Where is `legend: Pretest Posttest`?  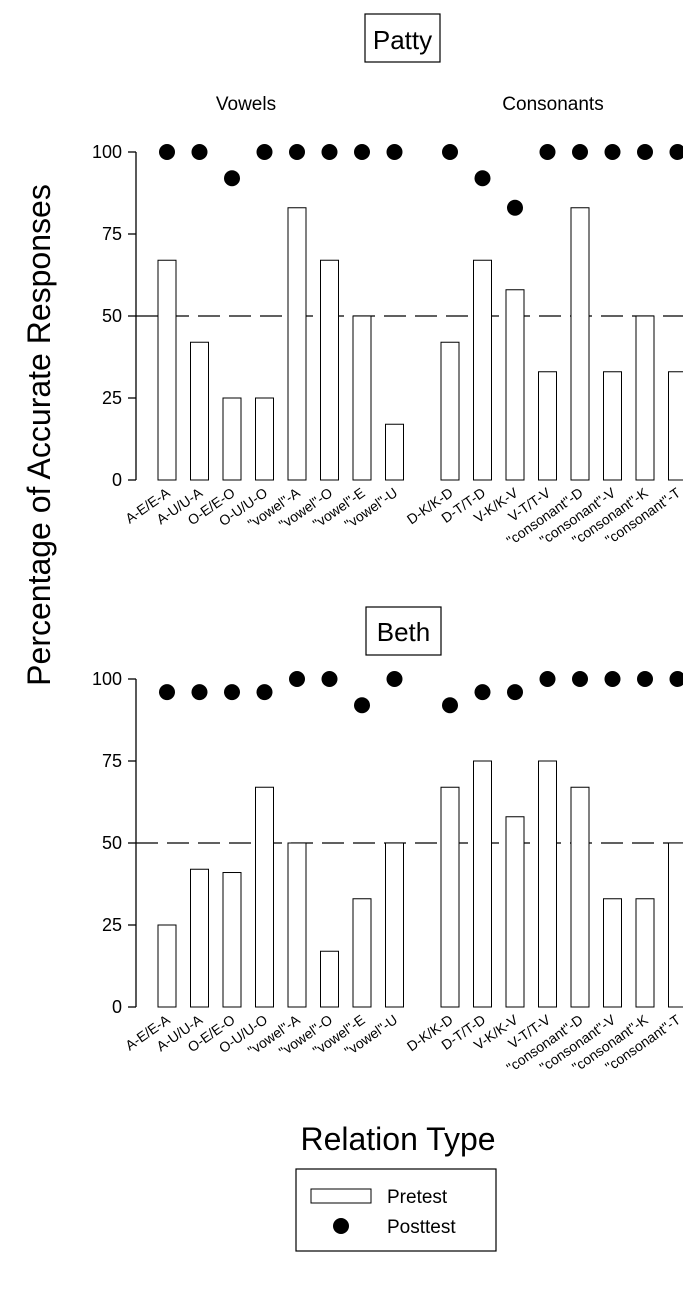 legend: Pretest Posttest is located at coordinates (396, 1210).